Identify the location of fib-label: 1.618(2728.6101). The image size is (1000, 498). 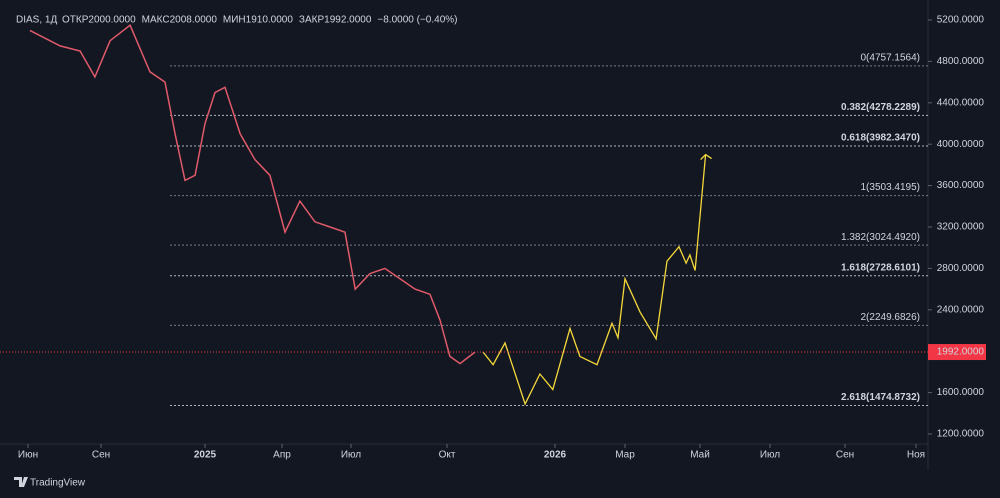
(880, 267).